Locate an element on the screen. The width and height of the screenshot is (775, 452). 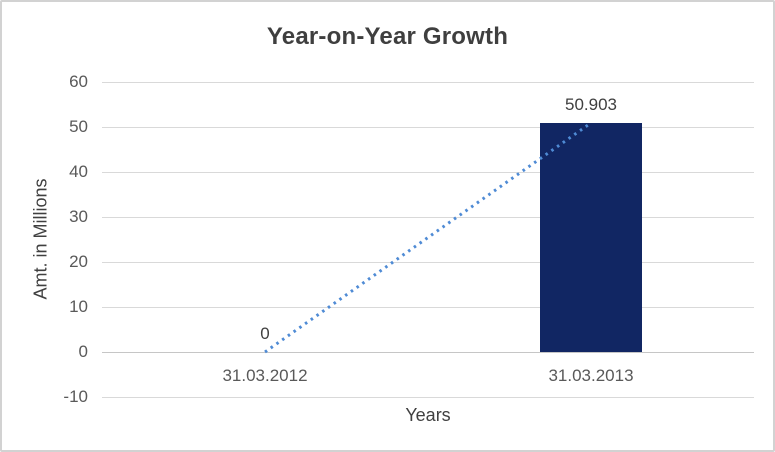
y-axis-tick-label: 60 is located at coordinates (78, 81).